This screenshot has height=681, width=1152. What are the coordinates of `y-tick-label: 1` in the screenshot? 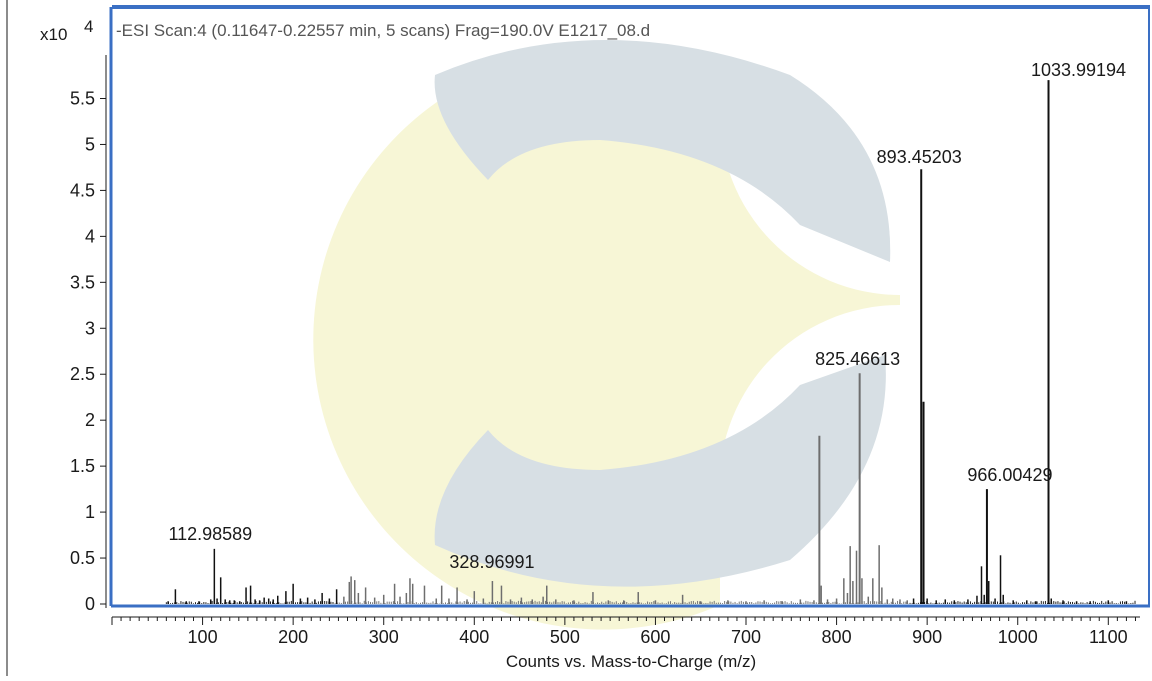 It's located at (90, 512).